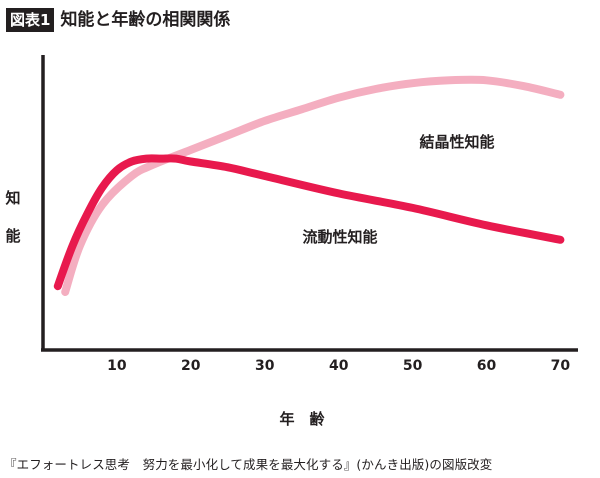 This screenshot has height=478, width=600. I want to click on series-label-crystallized: 結晶性知能, so click(456, 142).